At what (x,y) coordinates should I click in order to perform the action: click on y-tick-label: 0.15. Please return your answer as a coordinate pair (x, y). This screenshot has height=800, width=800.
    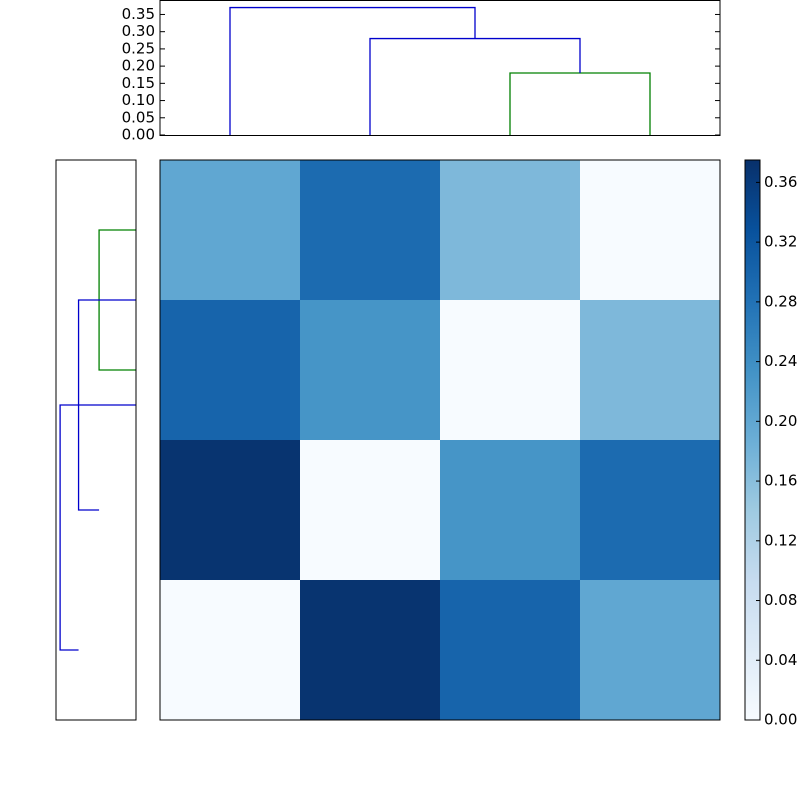
    Looking at the image, I should click on (138, 83).